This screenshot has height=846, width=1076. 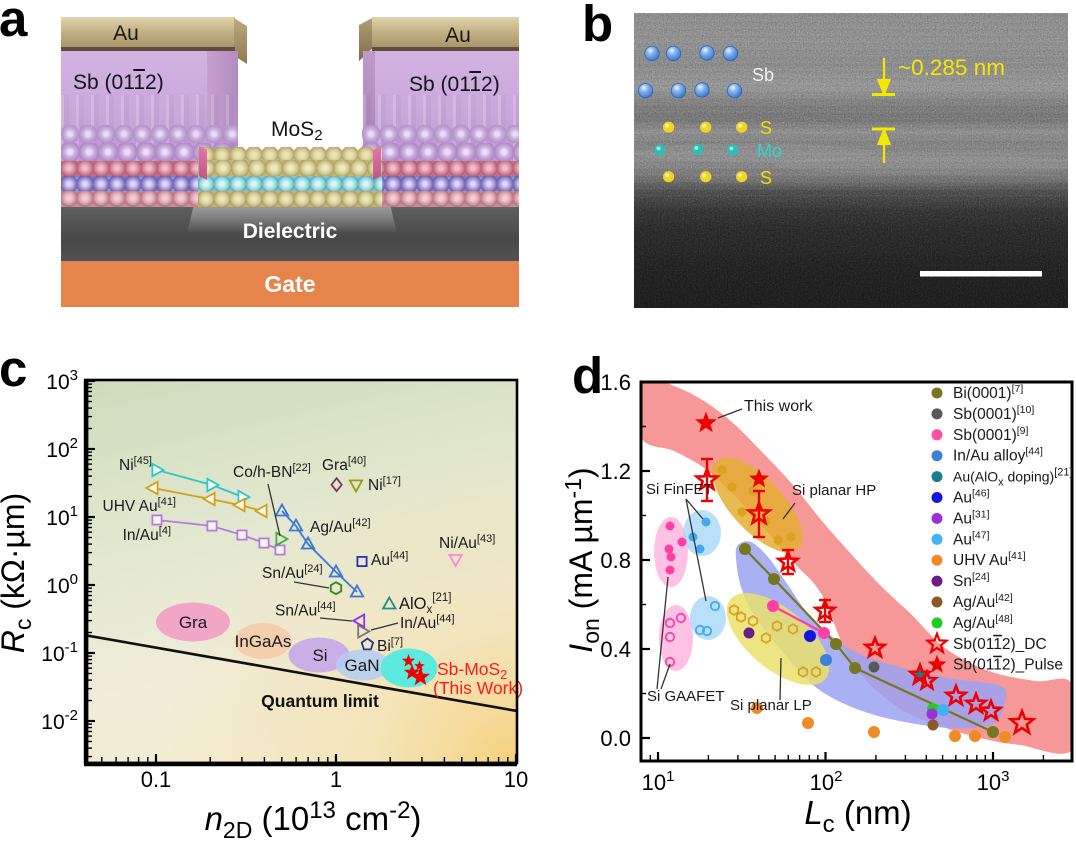 I want to click on svg-text: Au[47], so click(x=971, y=538).